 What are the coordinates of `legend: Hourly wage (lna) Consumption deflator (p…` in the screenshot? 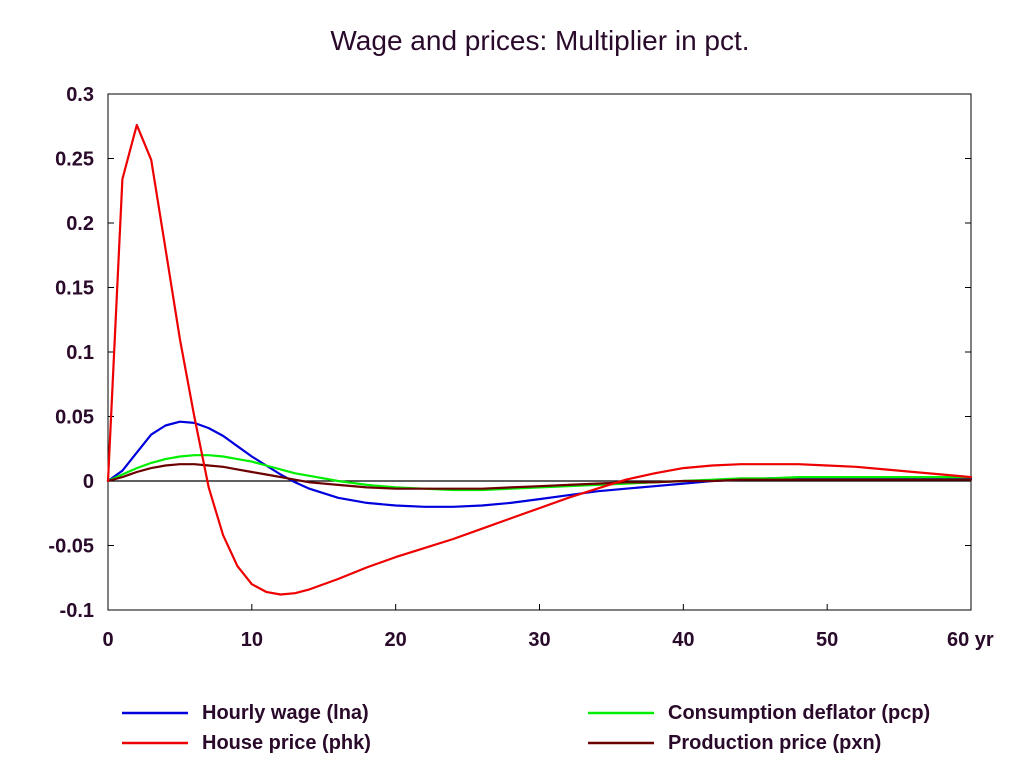 It's located at (526, 728).